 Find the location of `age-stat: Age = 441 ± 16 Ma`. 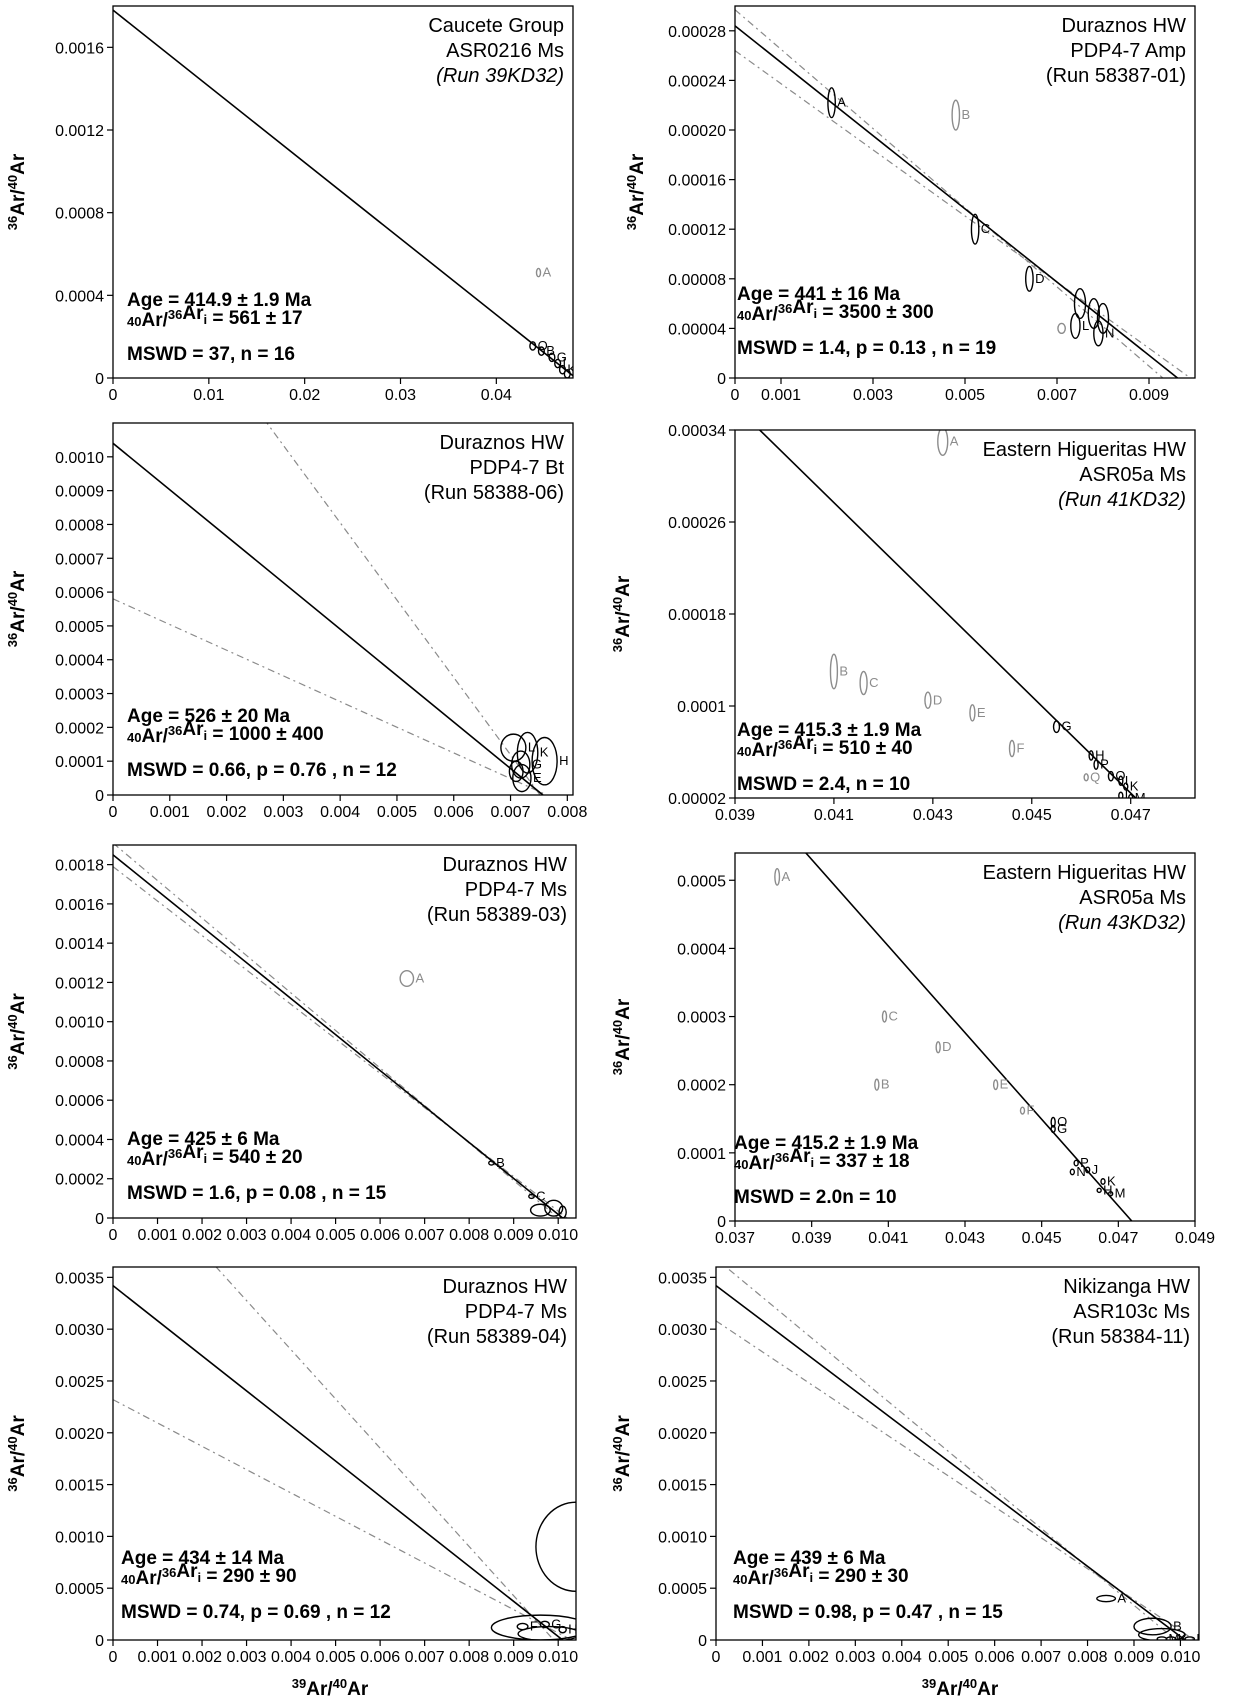

age-stat: Age = 441 ± 16 Ma is located at coordinates (818, 294).